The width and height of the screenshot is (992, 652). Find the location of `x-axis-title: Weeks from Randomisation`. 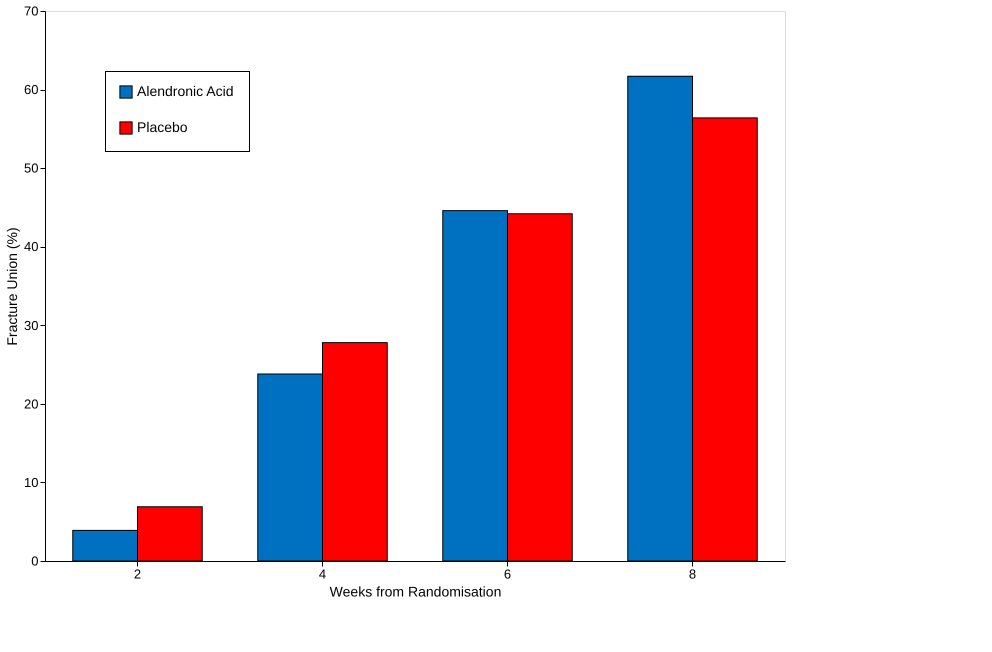

x-axis-title: Weeks from Randomisation is located at coordinates (416, 592).